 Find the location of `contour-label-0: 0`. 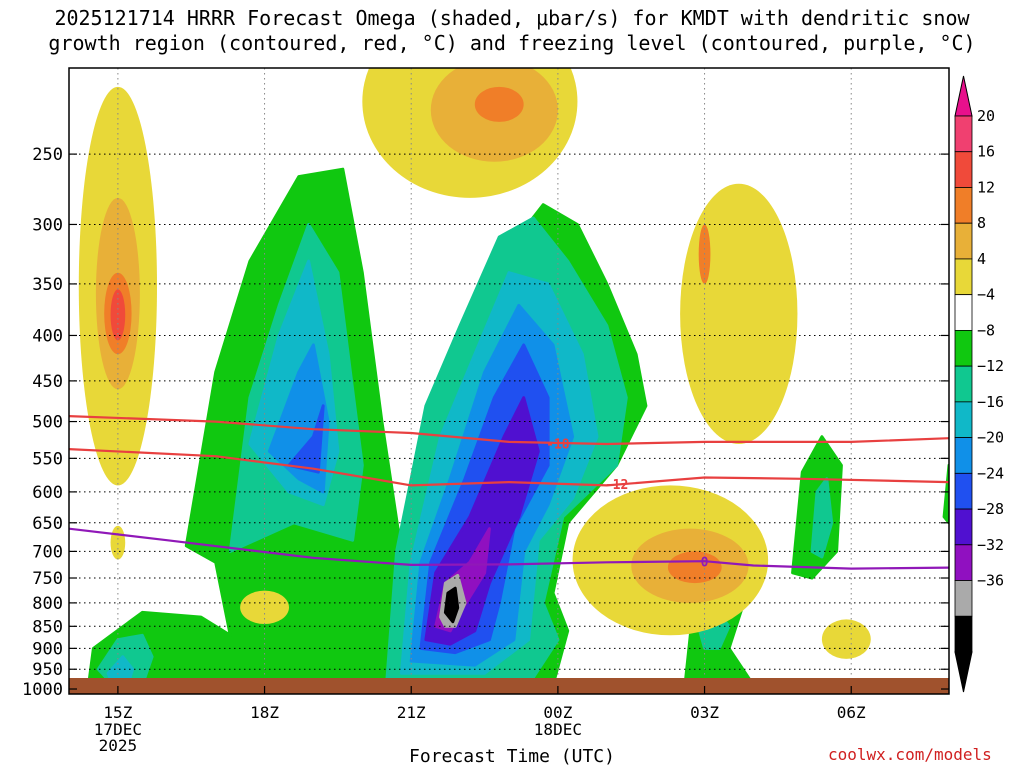

contour-label-0: 0 is located at coordinates (705, 563).